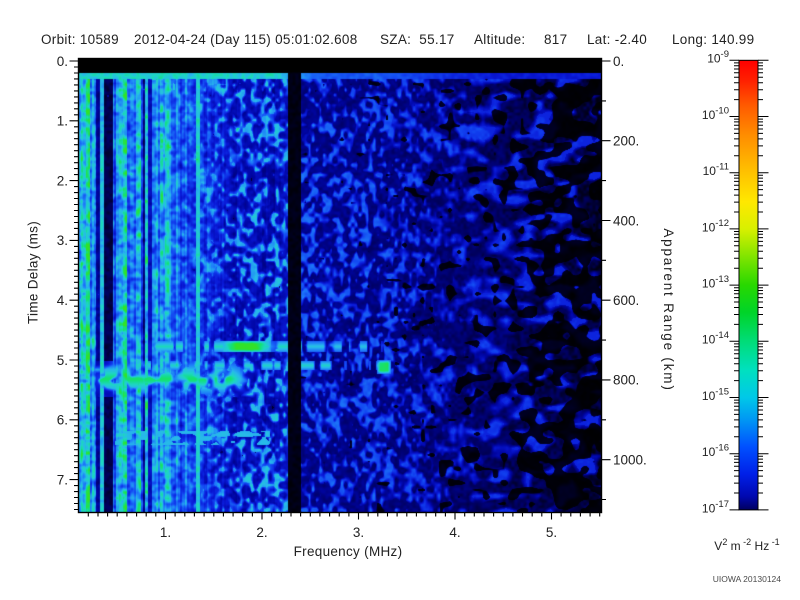 Image resolution: width=800 pixels, height=600 pixels. Describe the element at coordinates (715, 451) in the screenshot. I see `svg-text: 10-16` at that location.